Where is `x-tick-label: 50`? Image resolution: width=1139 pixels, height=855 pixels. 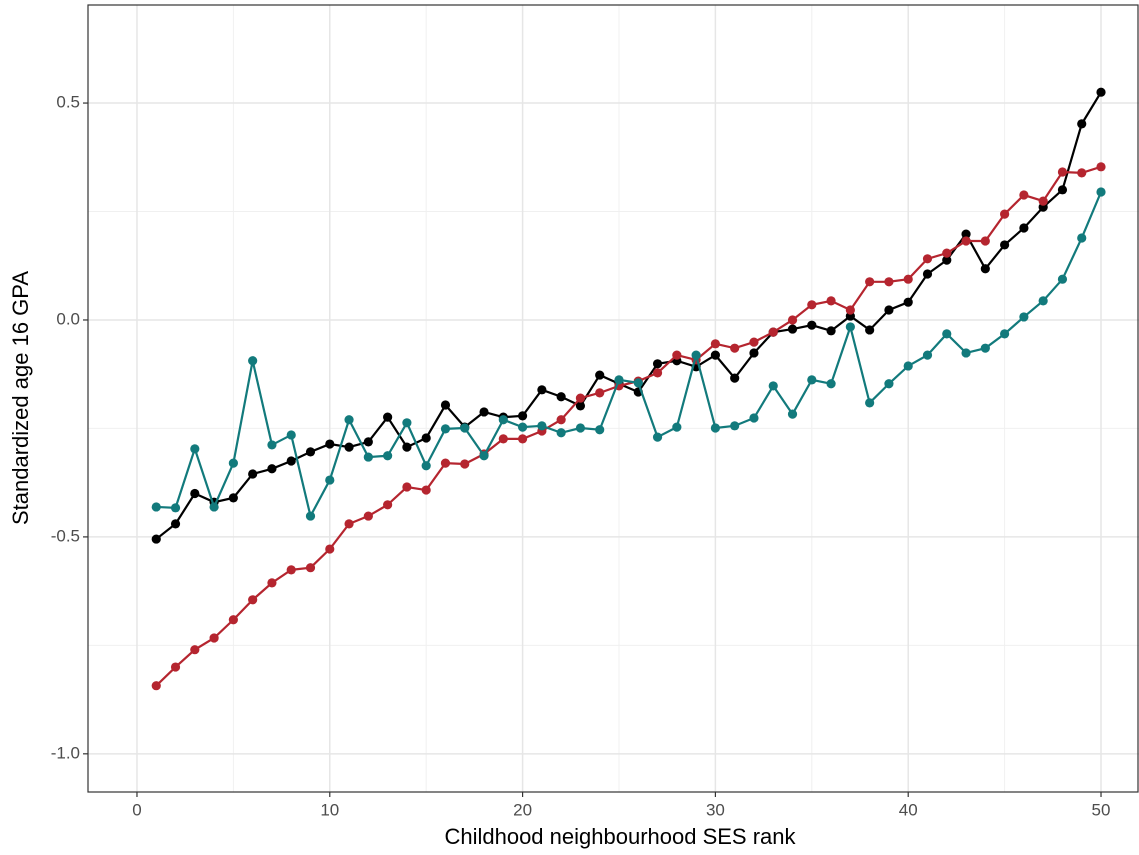
x-tick-label: 50 is located at coordinates (1101, 809).